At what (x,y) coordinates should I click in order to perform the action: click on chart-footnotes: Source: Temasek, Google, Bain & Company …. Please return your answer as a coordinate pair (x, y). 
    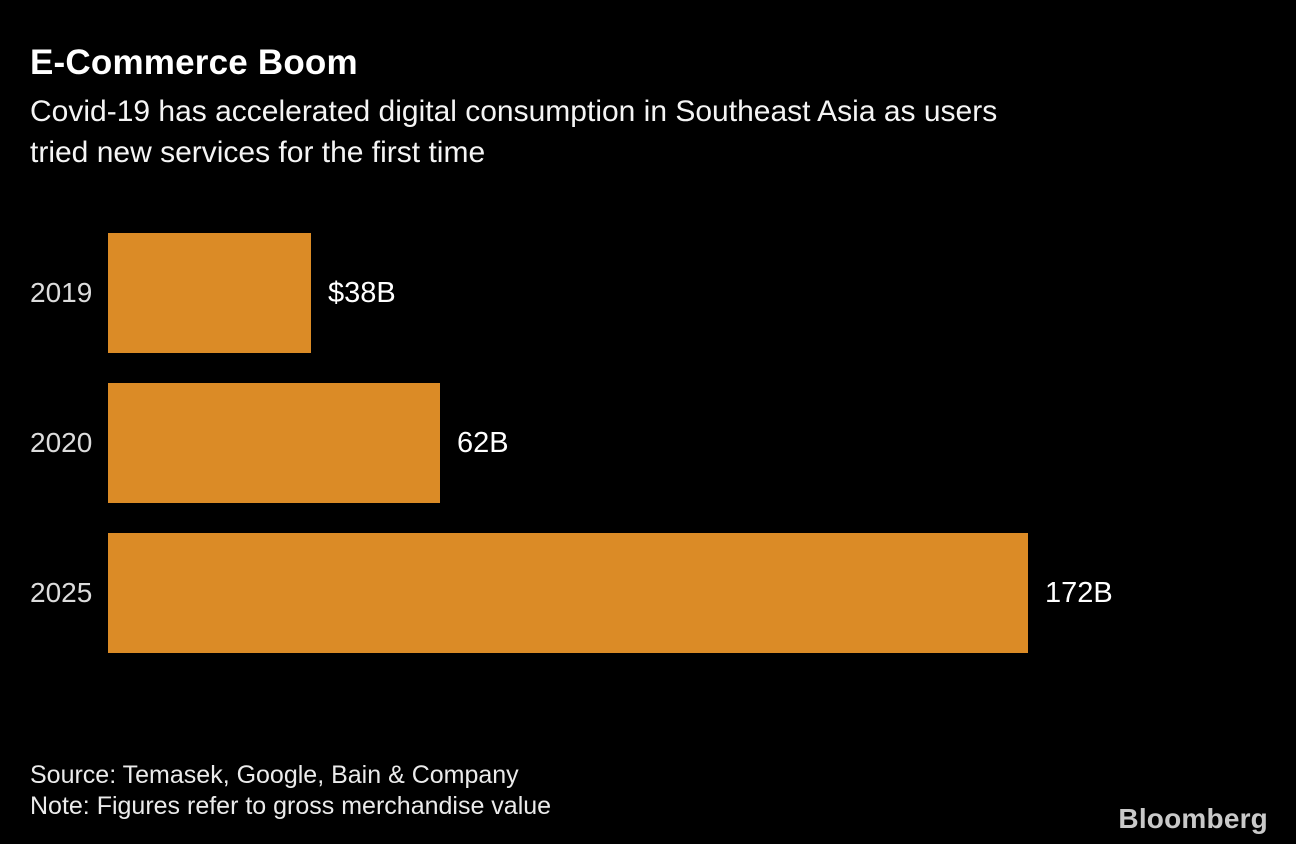
    Looking at the image, I should click on (290, 791).